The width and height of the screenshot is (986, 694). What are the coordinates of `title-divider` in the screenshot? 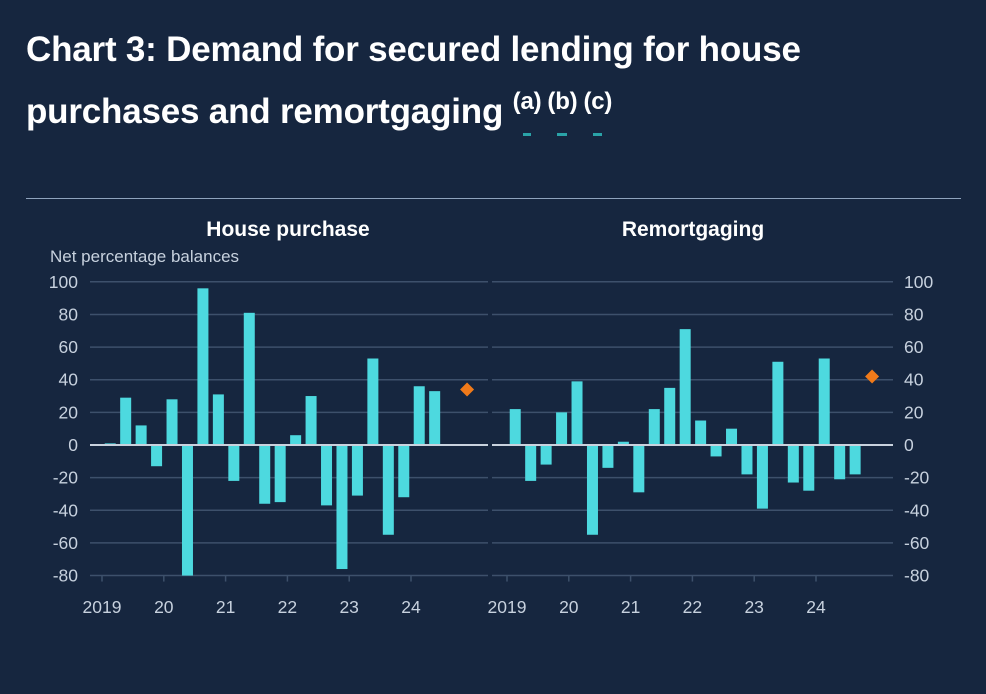 It's located at (493, 198).